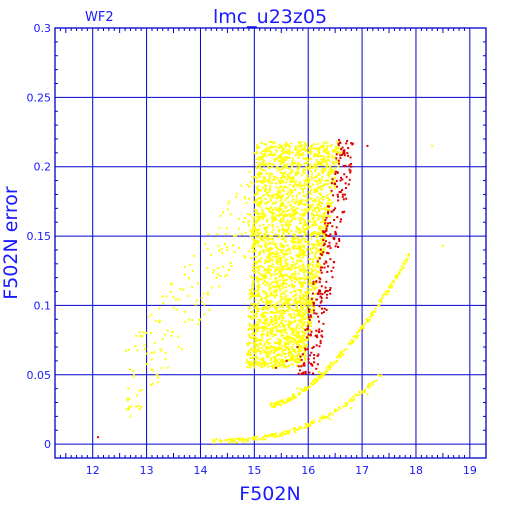  I want to click on y-tick-label: 0, so click(47, 444).